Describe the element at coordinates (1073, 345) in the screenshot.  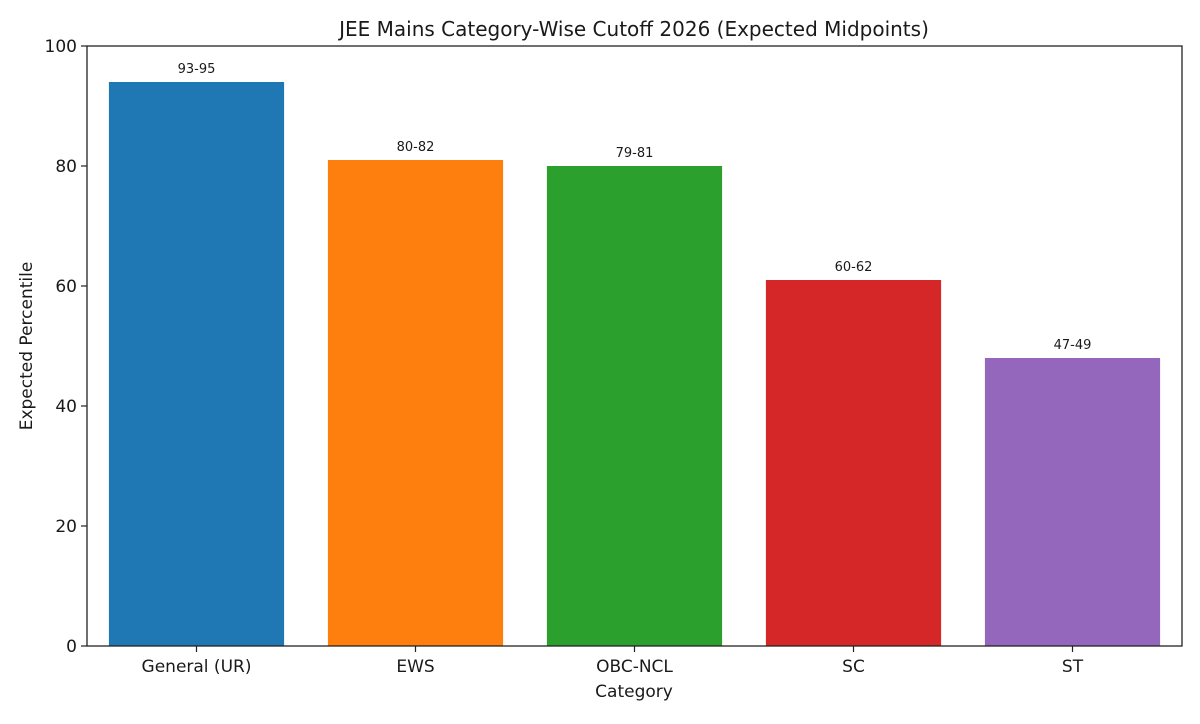
I see `bar-value-label: 47-49` at that location.